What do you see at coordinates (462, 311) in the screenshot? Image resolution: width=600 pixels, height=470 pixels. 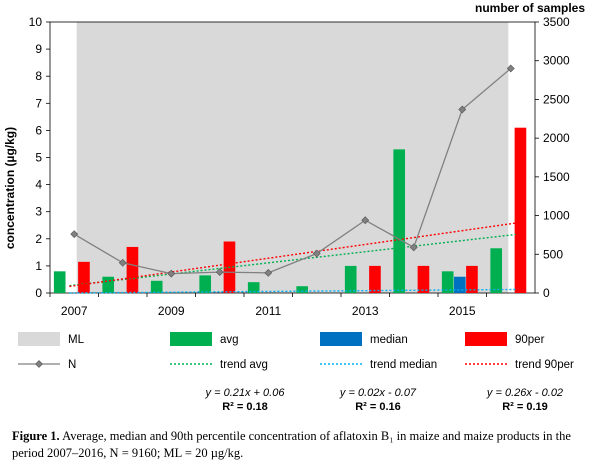 I see `x-tick-label-2015: 2015` at bounding box center [462, 311].